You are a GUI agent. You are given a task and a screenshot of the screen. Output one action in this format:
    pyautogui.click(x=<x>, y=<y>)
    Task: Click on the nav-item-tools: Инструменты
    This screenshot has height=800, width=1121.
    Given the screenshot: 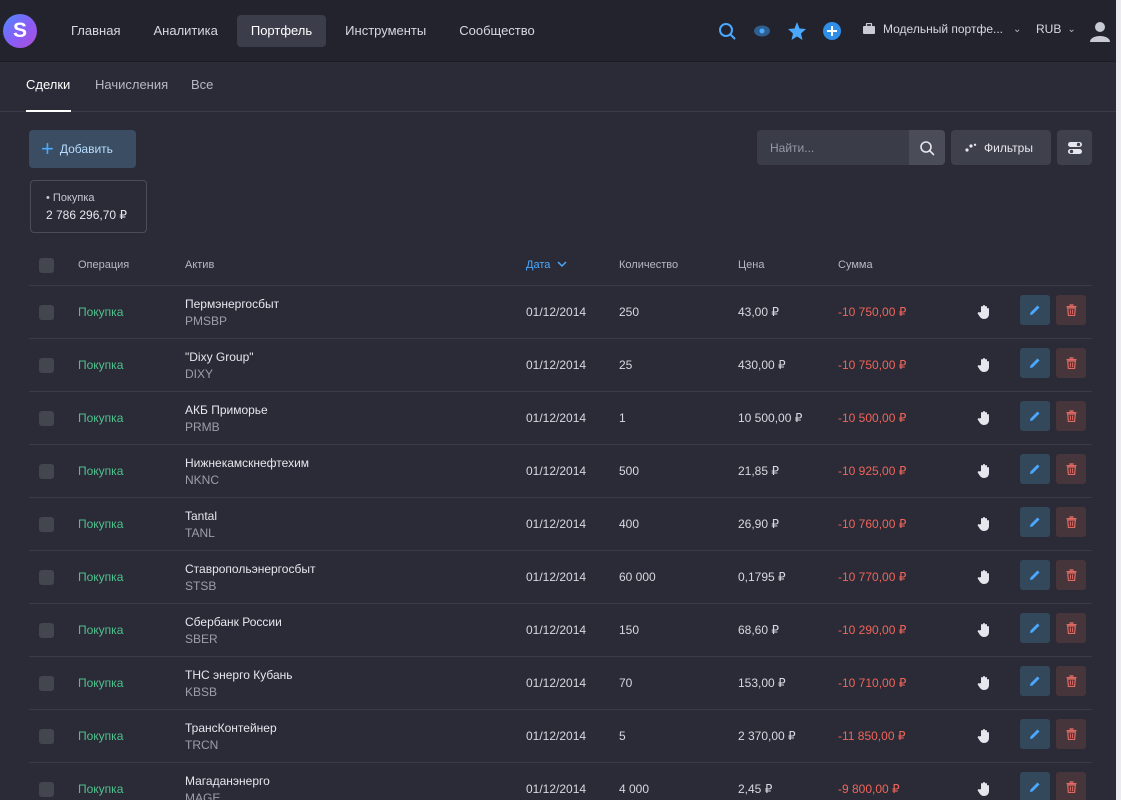 What is the action you would take?
    pyautogui.click(x=386, y=30)
    